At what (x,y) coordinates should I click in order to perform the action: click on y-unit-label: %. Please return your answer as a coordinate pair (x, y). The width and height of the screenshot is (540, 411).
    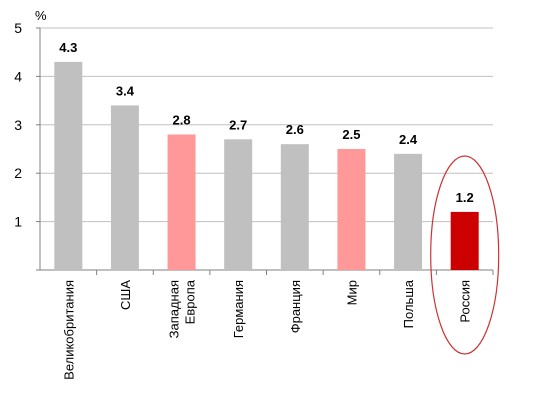
    Looking at the image, I should click on (41, 15).